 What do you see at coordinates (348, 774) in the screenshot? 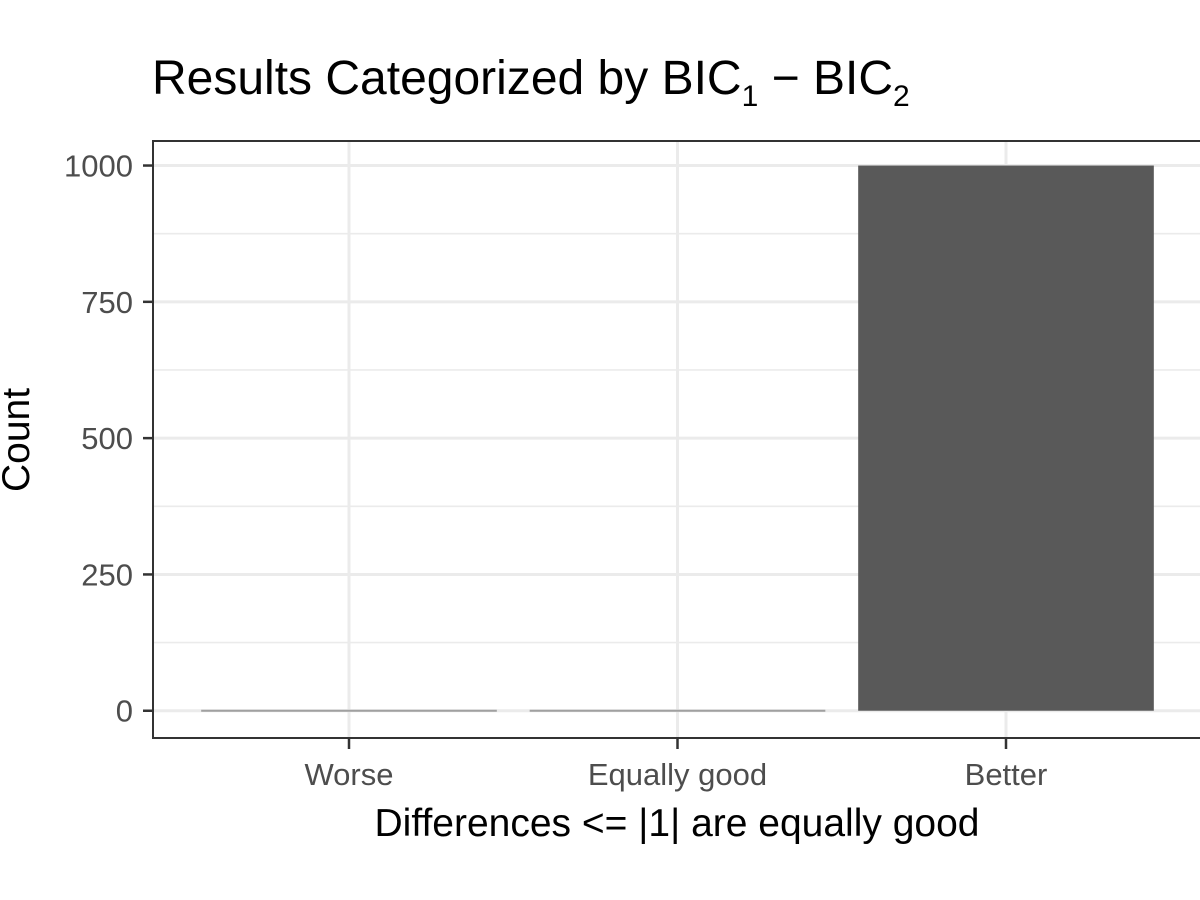
I see `x-tick-label: Worse` at bounding box center [348, 774].